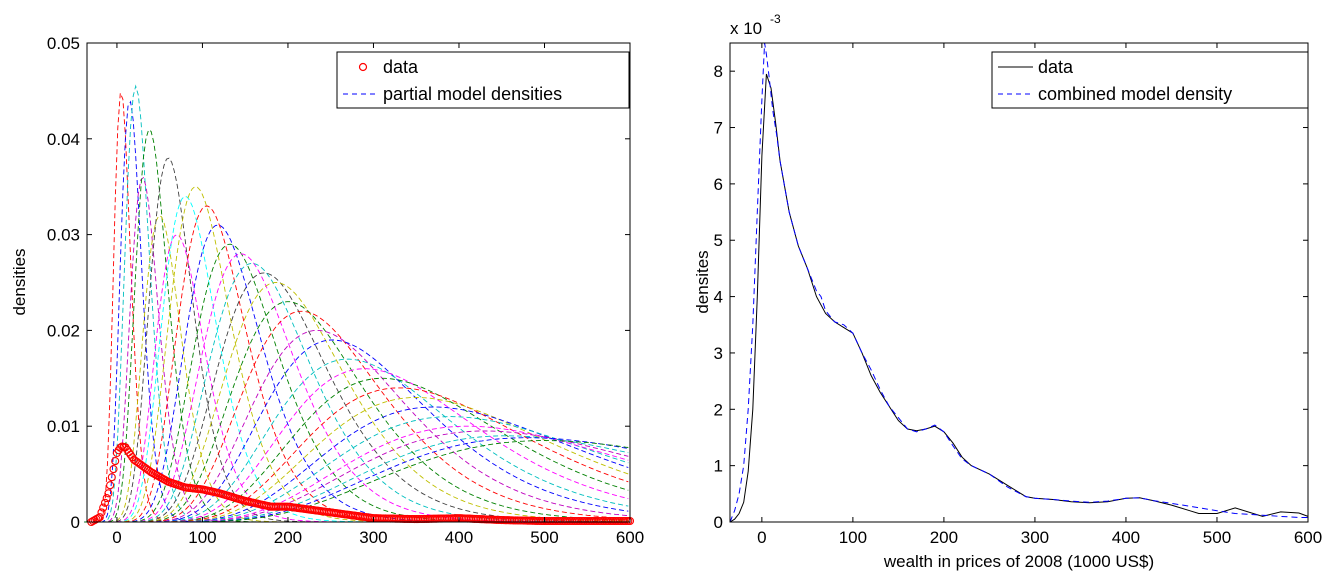  I want to click on left-y-tick-label: 0.03, so click(63, 235).